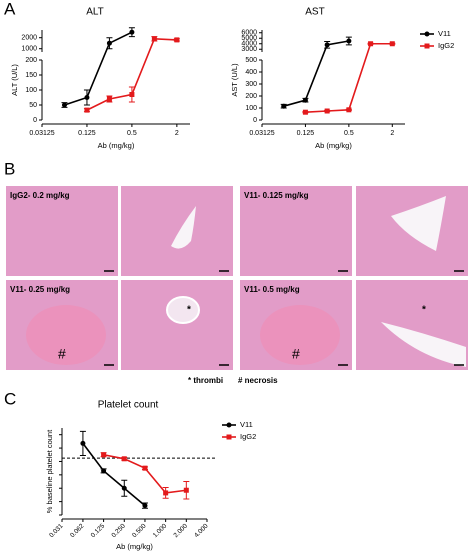  Describe the element at coordinates (56, 530) in the screenshot. I see `x-tick-label: 0.031` at that location.